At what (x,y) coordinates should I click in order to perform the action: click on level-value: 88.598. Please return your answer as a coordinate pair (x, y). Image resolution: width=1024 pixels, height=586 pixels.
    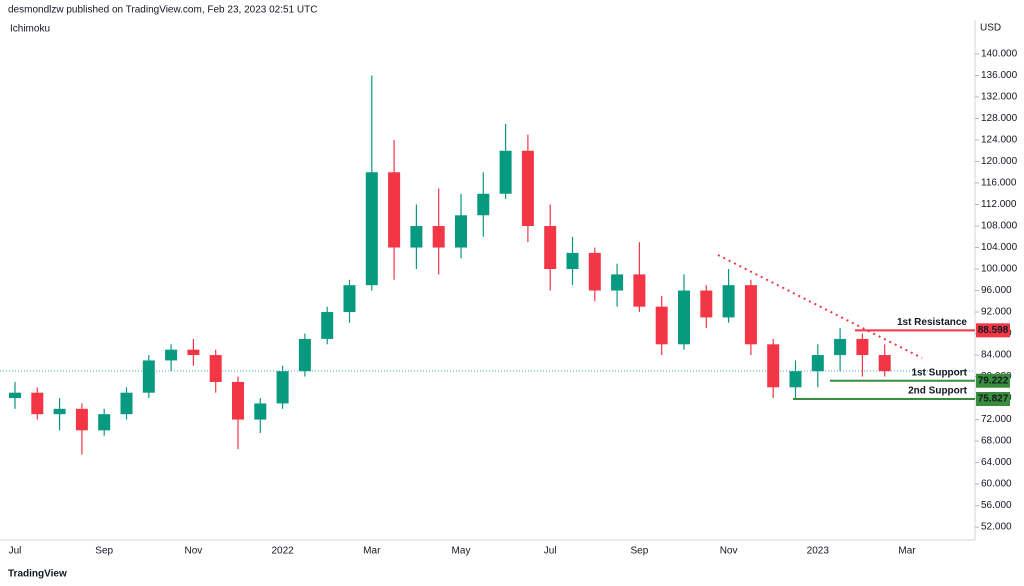
    Looking at the image, I should click on (993, 330).